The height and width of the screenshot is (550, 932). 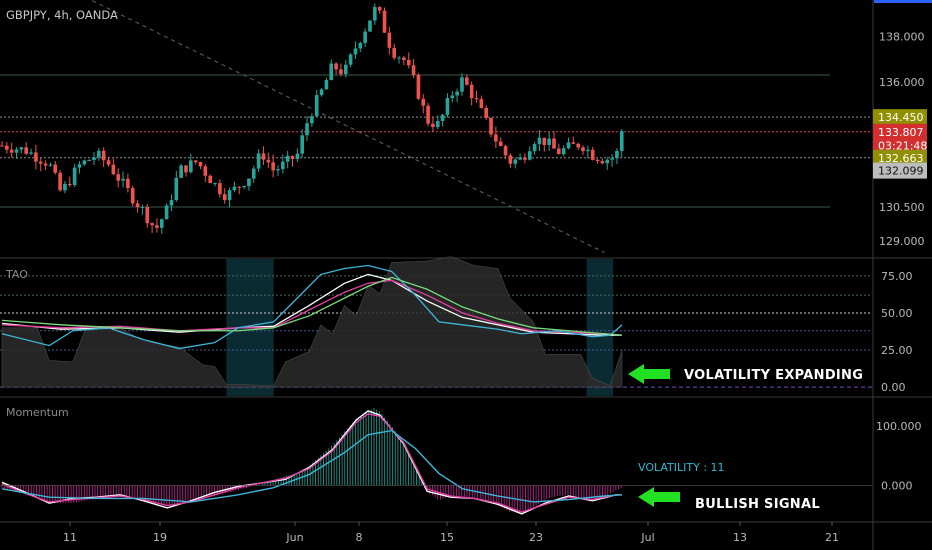 I want to click on price-tick-label: 138.000, so click(x=902, y=36).